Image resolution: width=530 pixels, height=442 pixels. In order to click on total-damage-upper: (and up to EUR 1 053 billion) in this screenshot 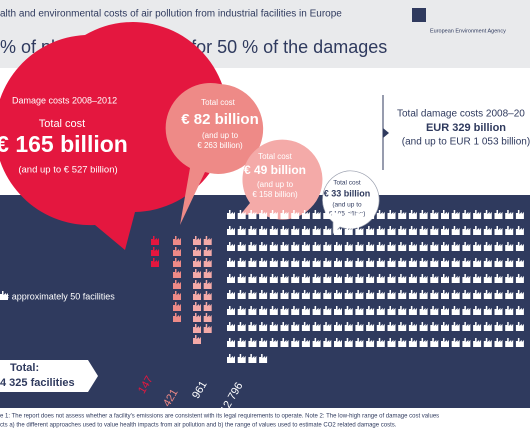, I will do `click(466, 142)`.